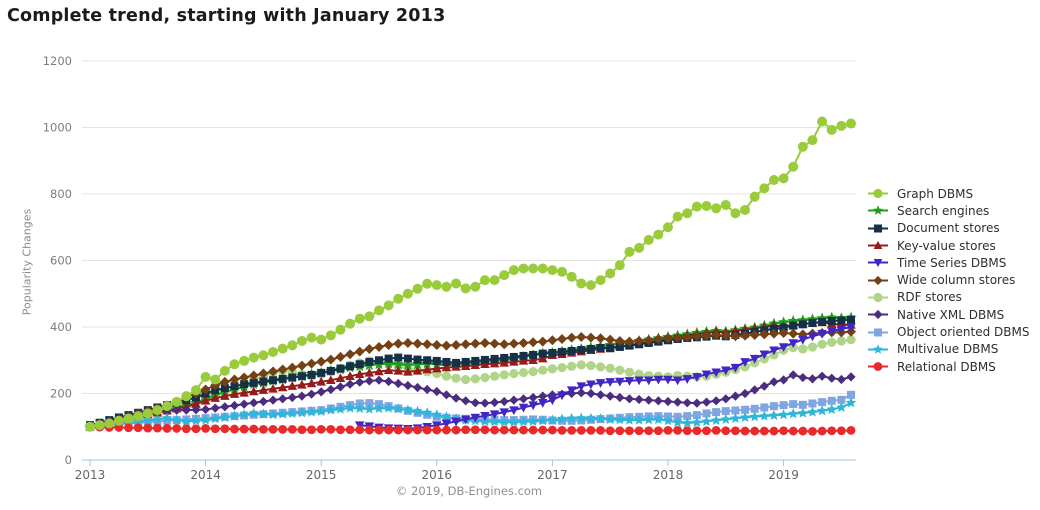  I want to click on legend-item-time-series-dbms: Time Series DBMS, so click(947, 262).